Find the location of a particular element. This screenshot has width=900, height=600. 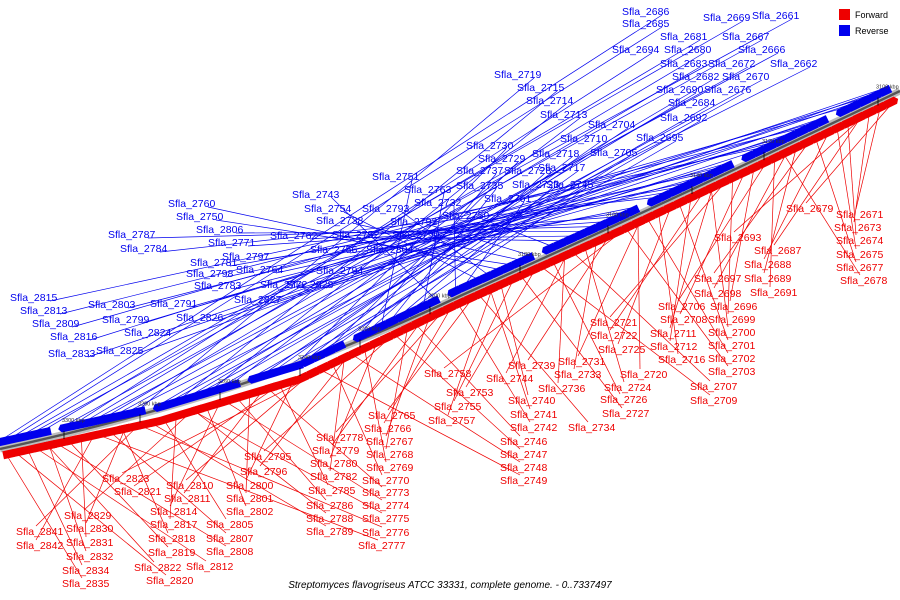

reverse-gene-label: Sfla_2824 is located at coordinates (147, 333).